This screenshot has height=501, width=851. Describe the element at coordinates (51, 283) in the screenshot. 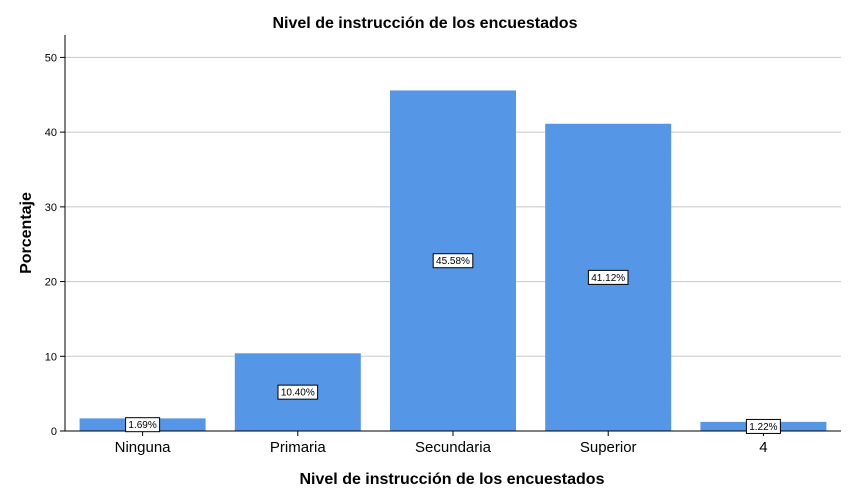

I see `y-tick-label: 20` at that location.